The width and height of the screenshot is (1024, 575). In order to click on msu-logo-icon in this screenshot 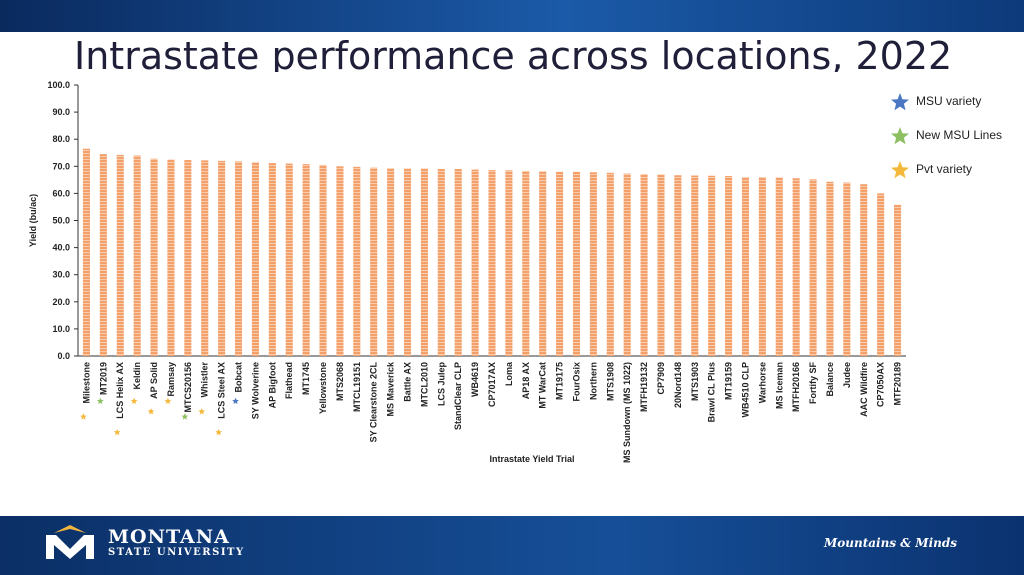, I will do `click(70, 542)`.